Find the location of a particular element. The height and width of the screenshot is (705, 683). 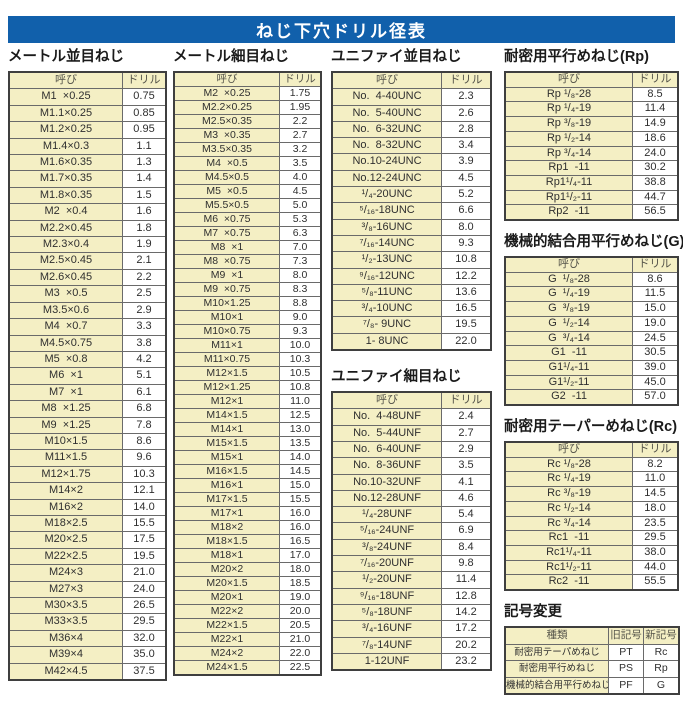

drill-value-cell: 5.4 is located at coordinates (466, 515).